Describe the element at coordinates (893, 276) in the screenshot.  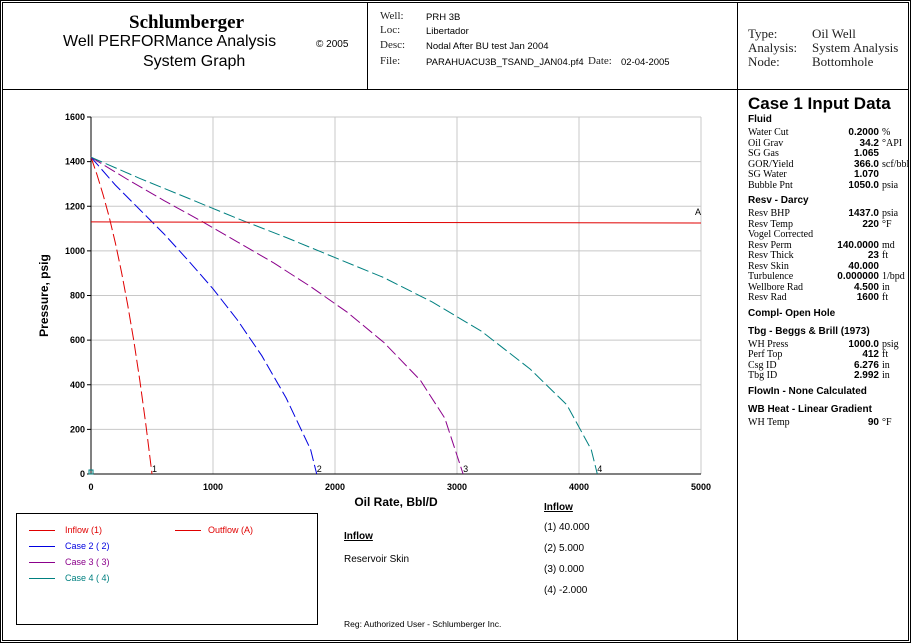
I see `resv-unit: 1/bpd` at that location.